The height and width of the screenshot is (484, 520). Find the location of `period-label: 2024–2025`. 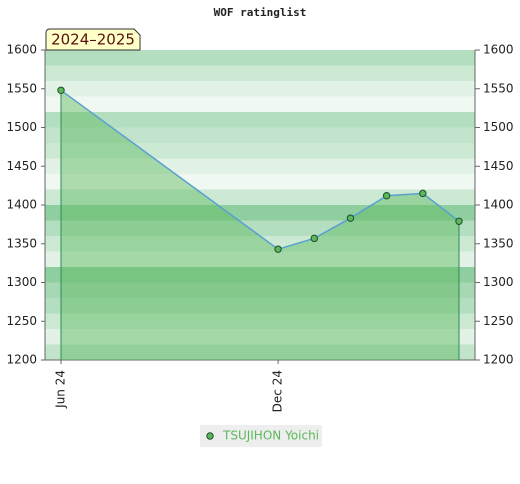

period-label: 2024–2025 is located at coordinates (93, 40).